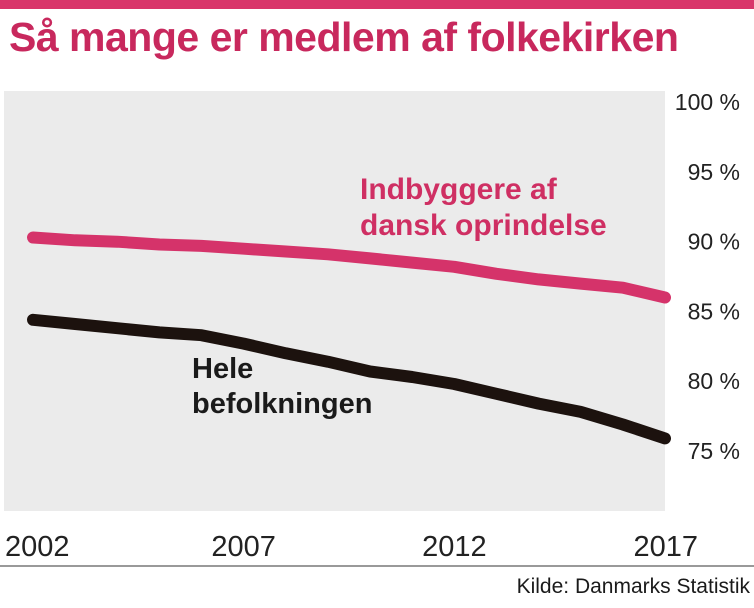 The image size is (754, 608). What do you see at coordinates (377, 4) in the screenshot?
I see `top-accent-rule` at bounding box center [377, 4].